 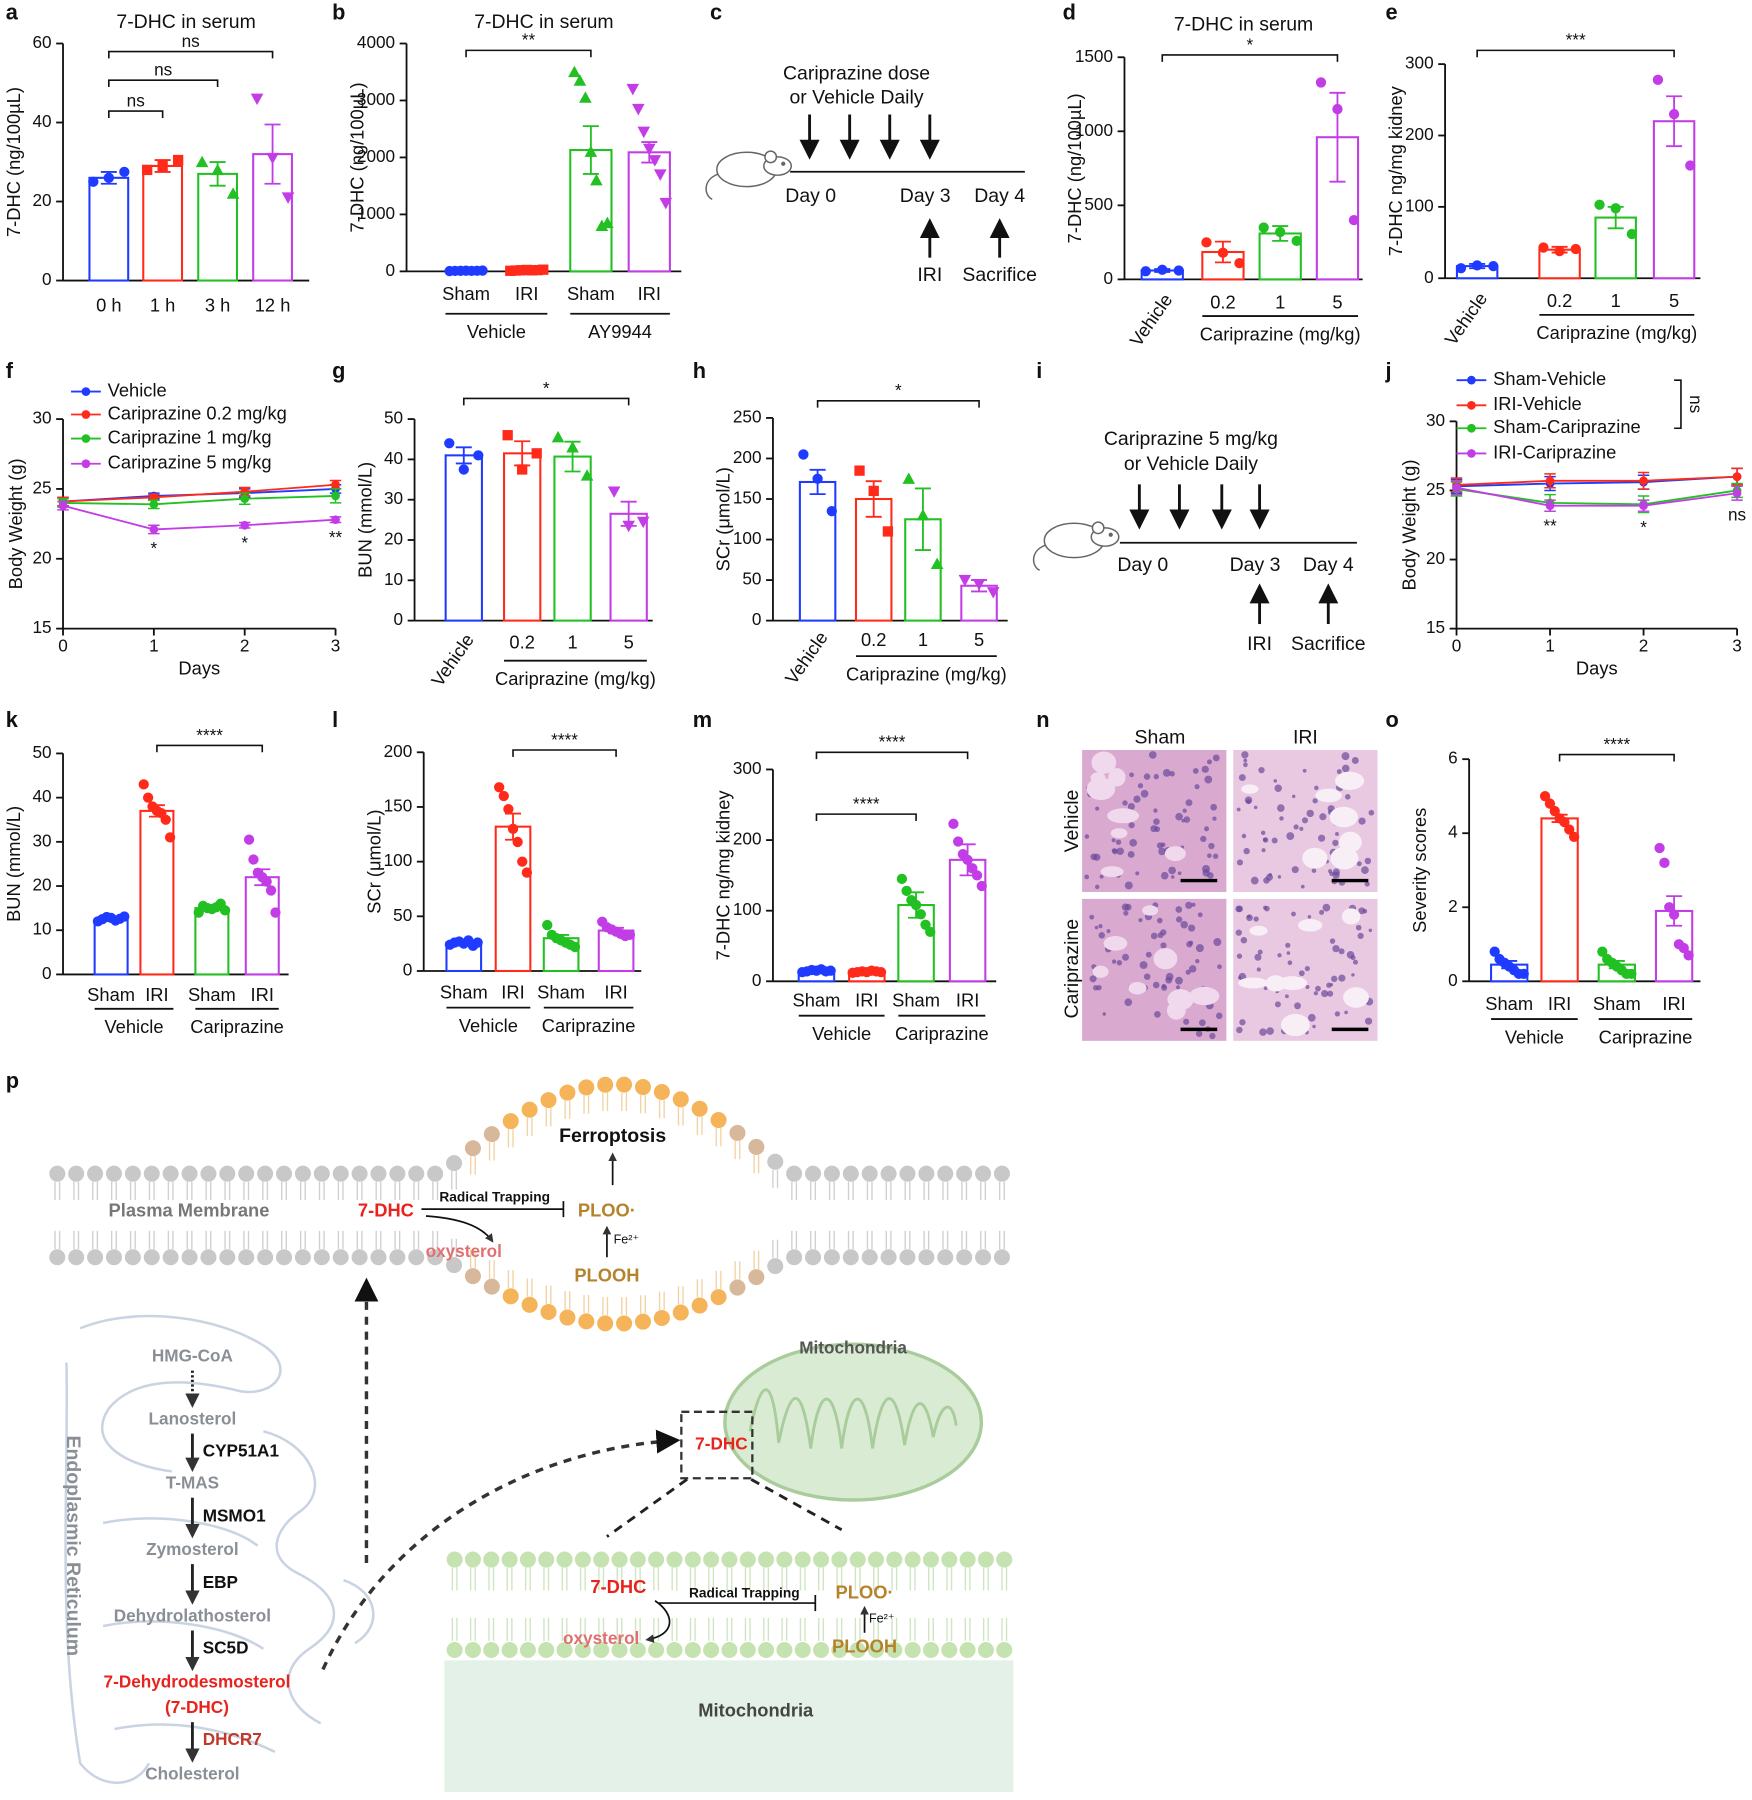 I want to click on legend-label: Cariprazine 0.2 mg/kg, so click(x=197, y=412).